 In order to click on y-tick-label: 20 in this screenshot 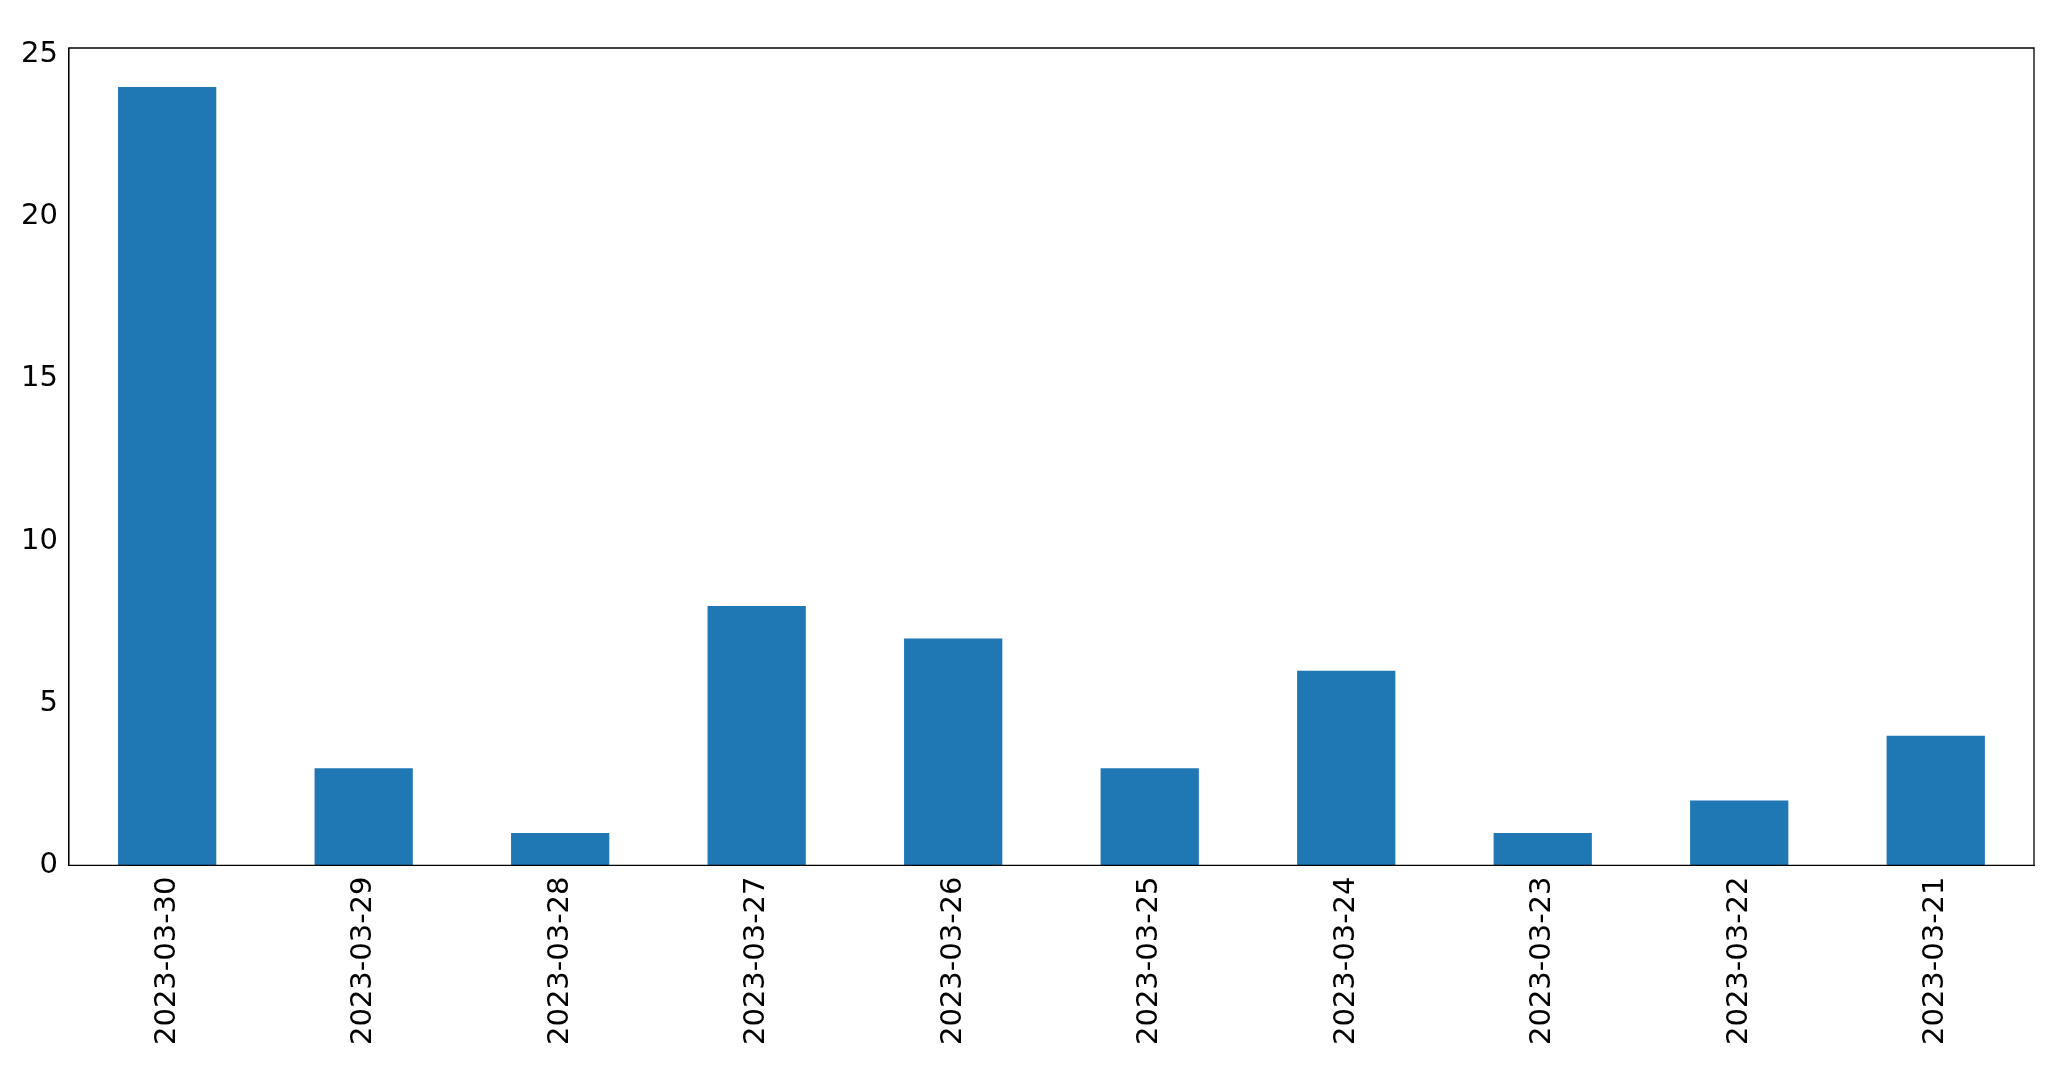, I will do `click(39, 214)`.